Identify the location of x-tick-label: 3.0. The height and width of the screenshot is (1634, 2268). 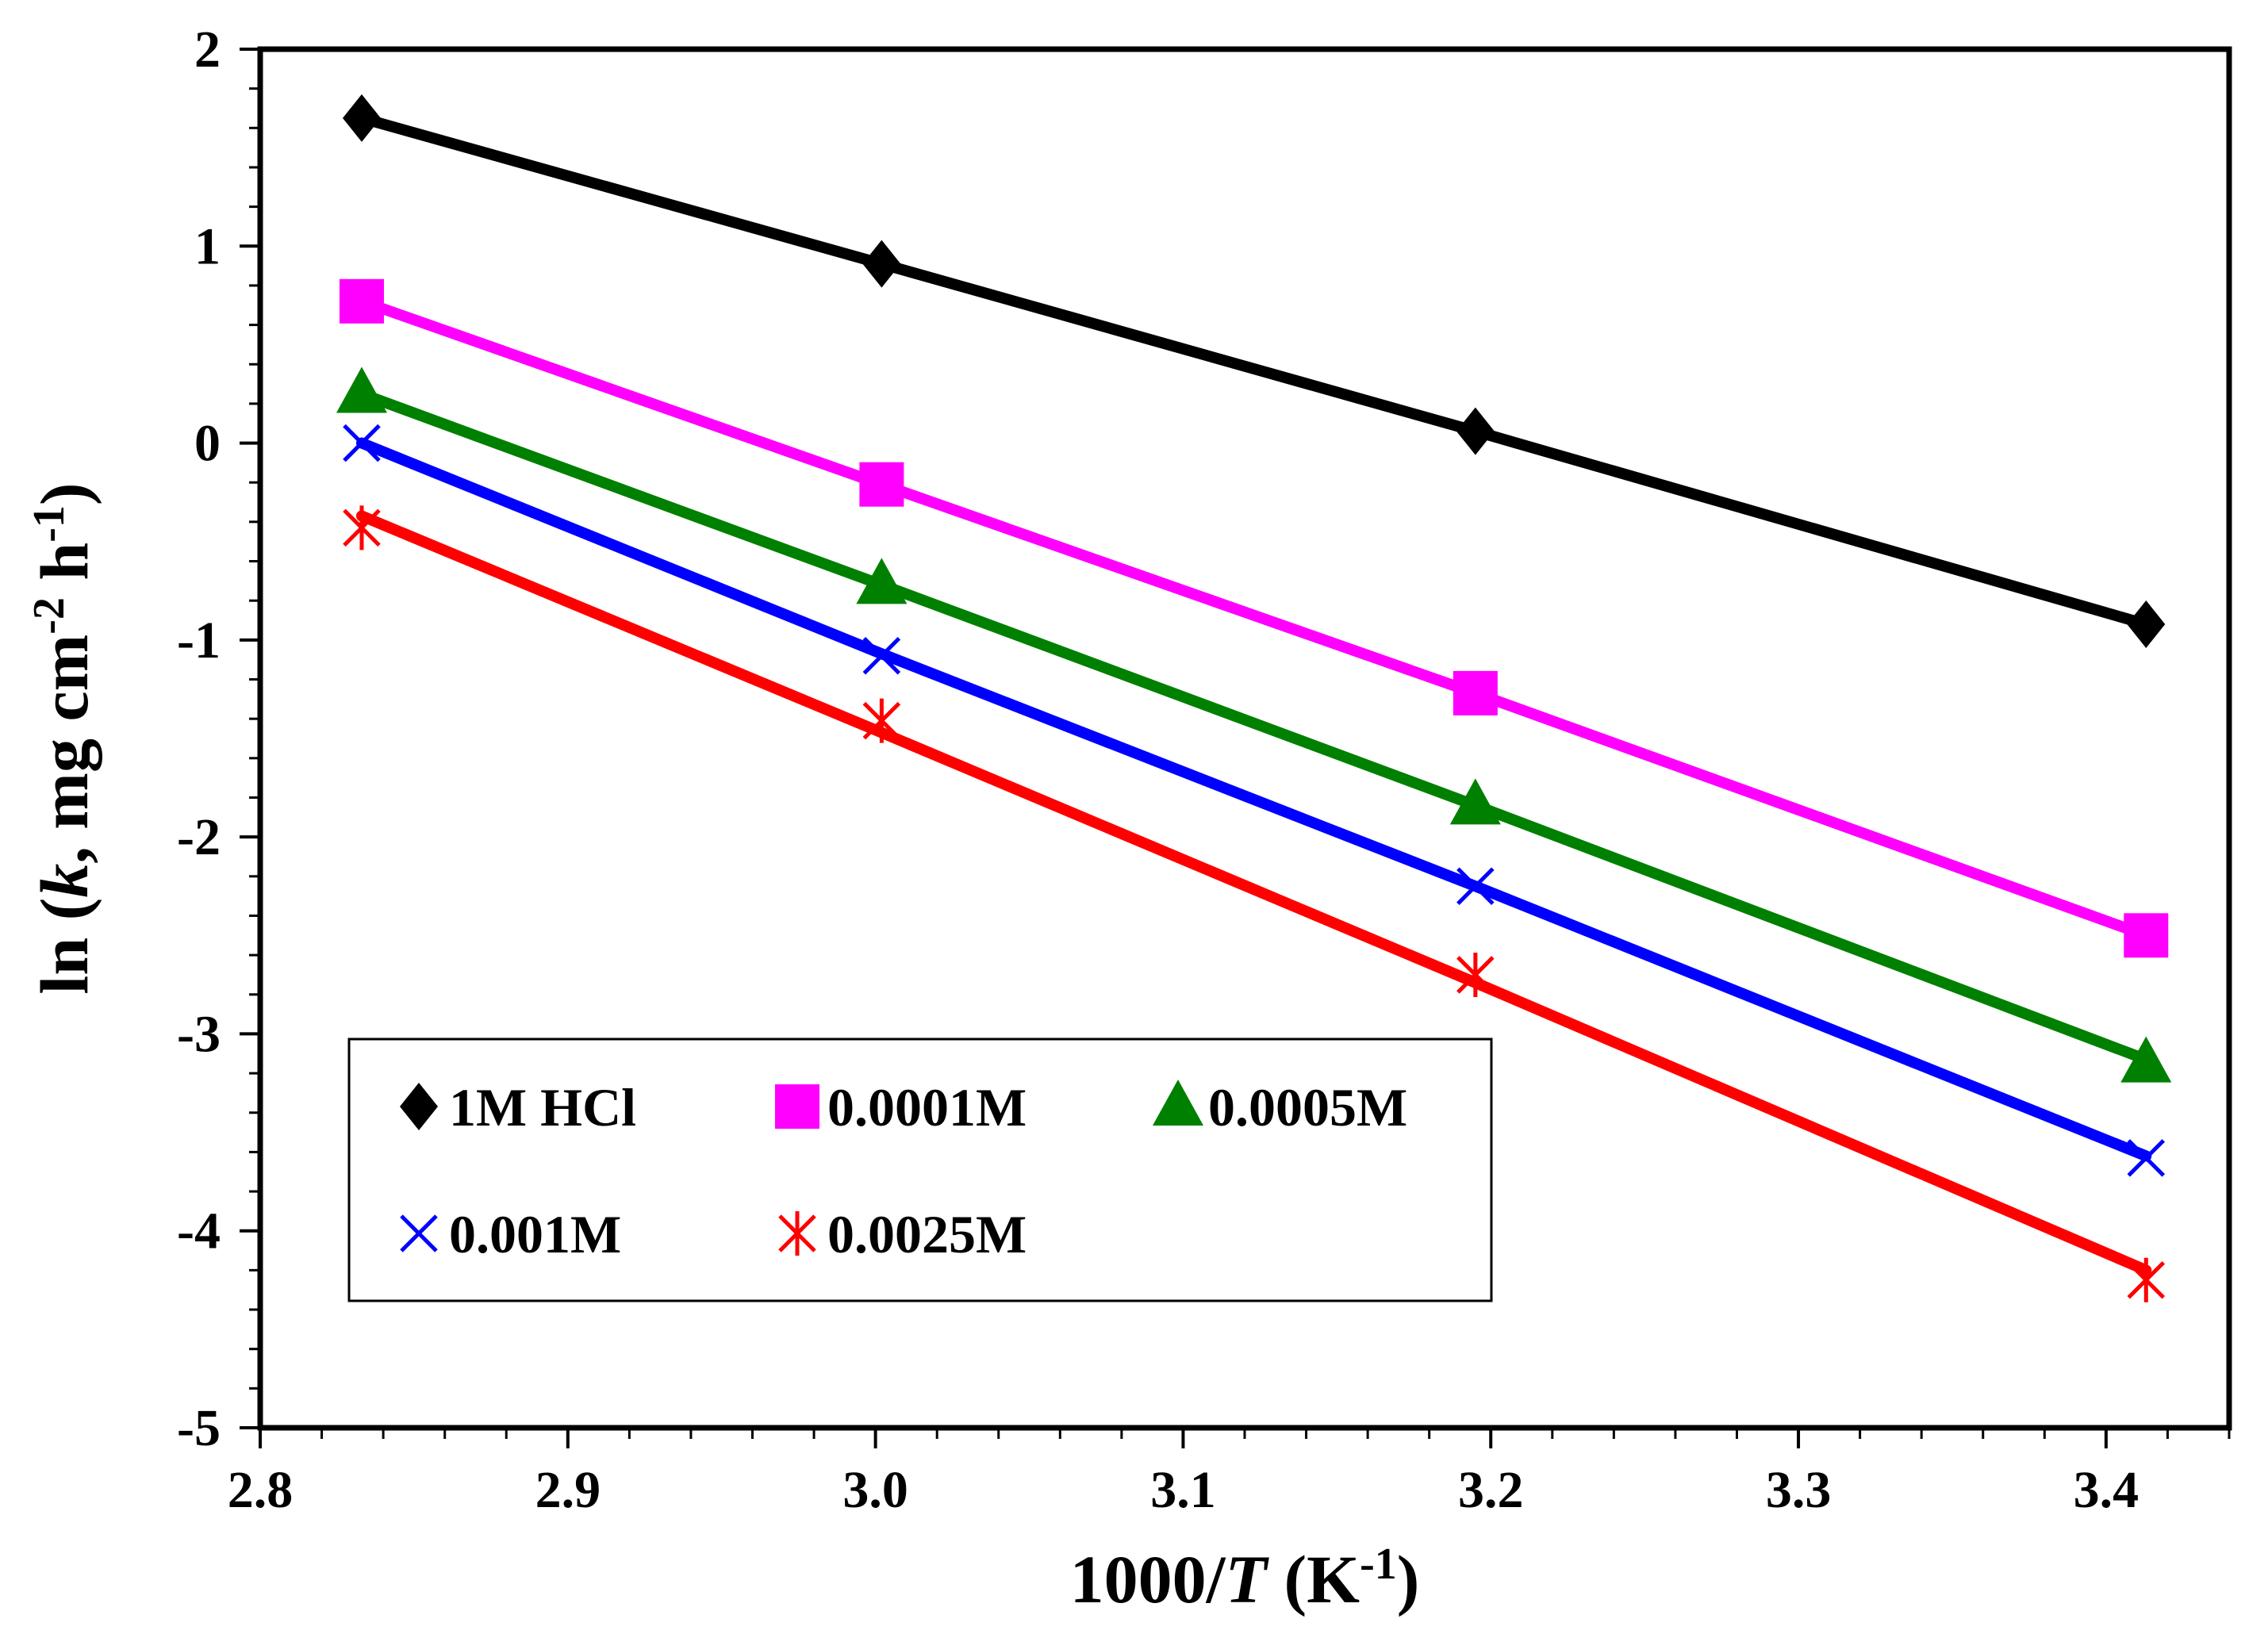
(875, 1490).